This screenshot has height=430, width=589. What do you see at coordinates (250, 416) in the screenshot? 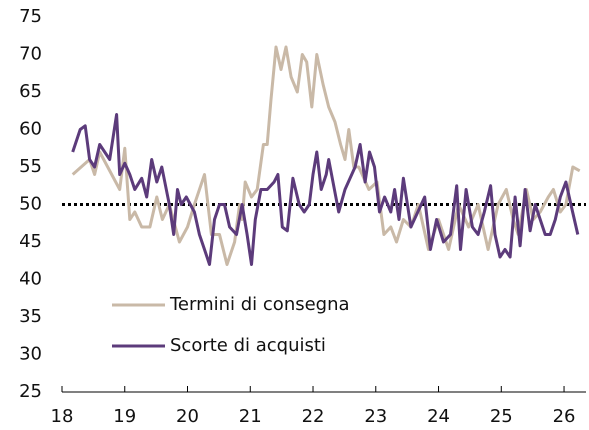
I see `x-tick-label: 21` at bounding box center [250, 416].